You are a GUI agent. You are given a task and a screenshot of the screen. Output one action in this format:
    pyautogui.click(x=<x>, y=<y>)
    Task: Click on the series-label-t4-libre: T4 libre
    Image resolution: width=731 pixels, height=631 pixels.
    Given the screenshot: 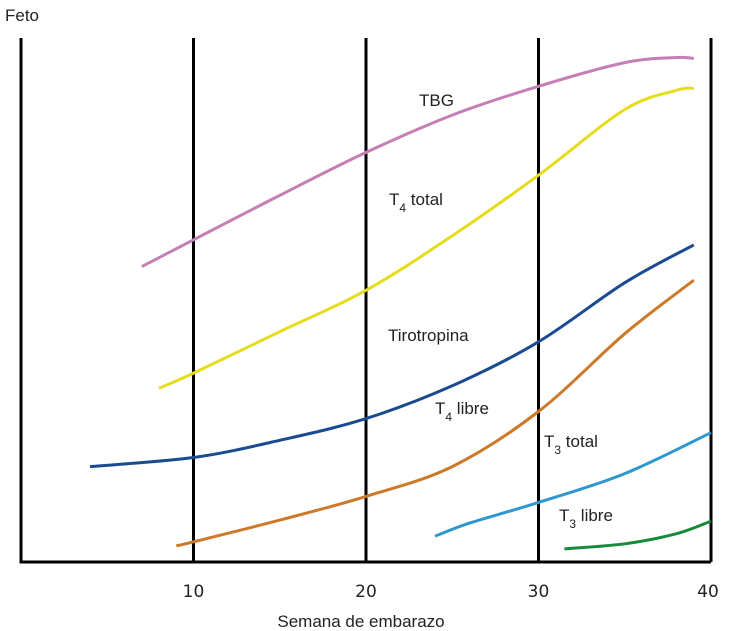 What is the action you would take?
    pyautogui.click(x=462, y=411)
    